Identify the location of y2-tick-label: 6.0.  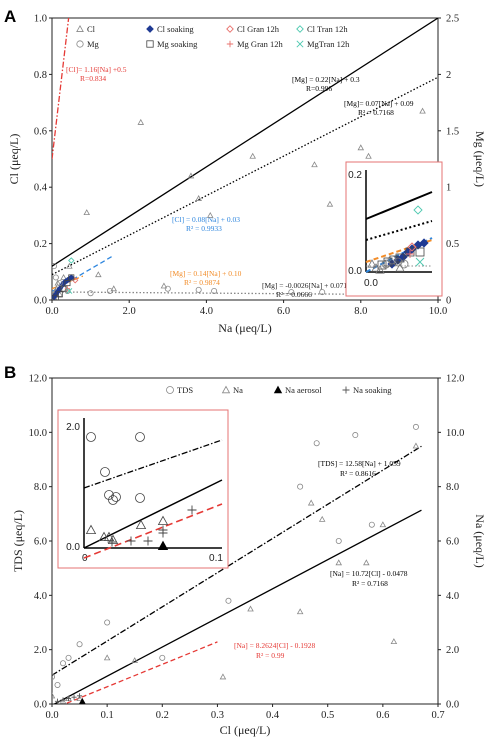
(452, 542).